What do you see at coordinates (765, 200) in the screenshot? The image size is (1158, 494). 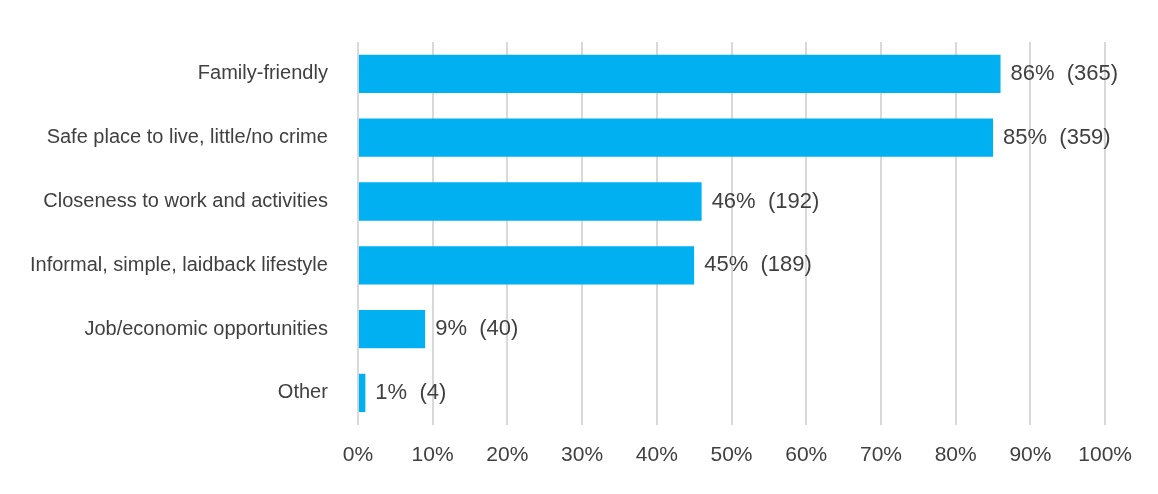 I see `data-label: 46% (192)` at bounding box center [765, 200].